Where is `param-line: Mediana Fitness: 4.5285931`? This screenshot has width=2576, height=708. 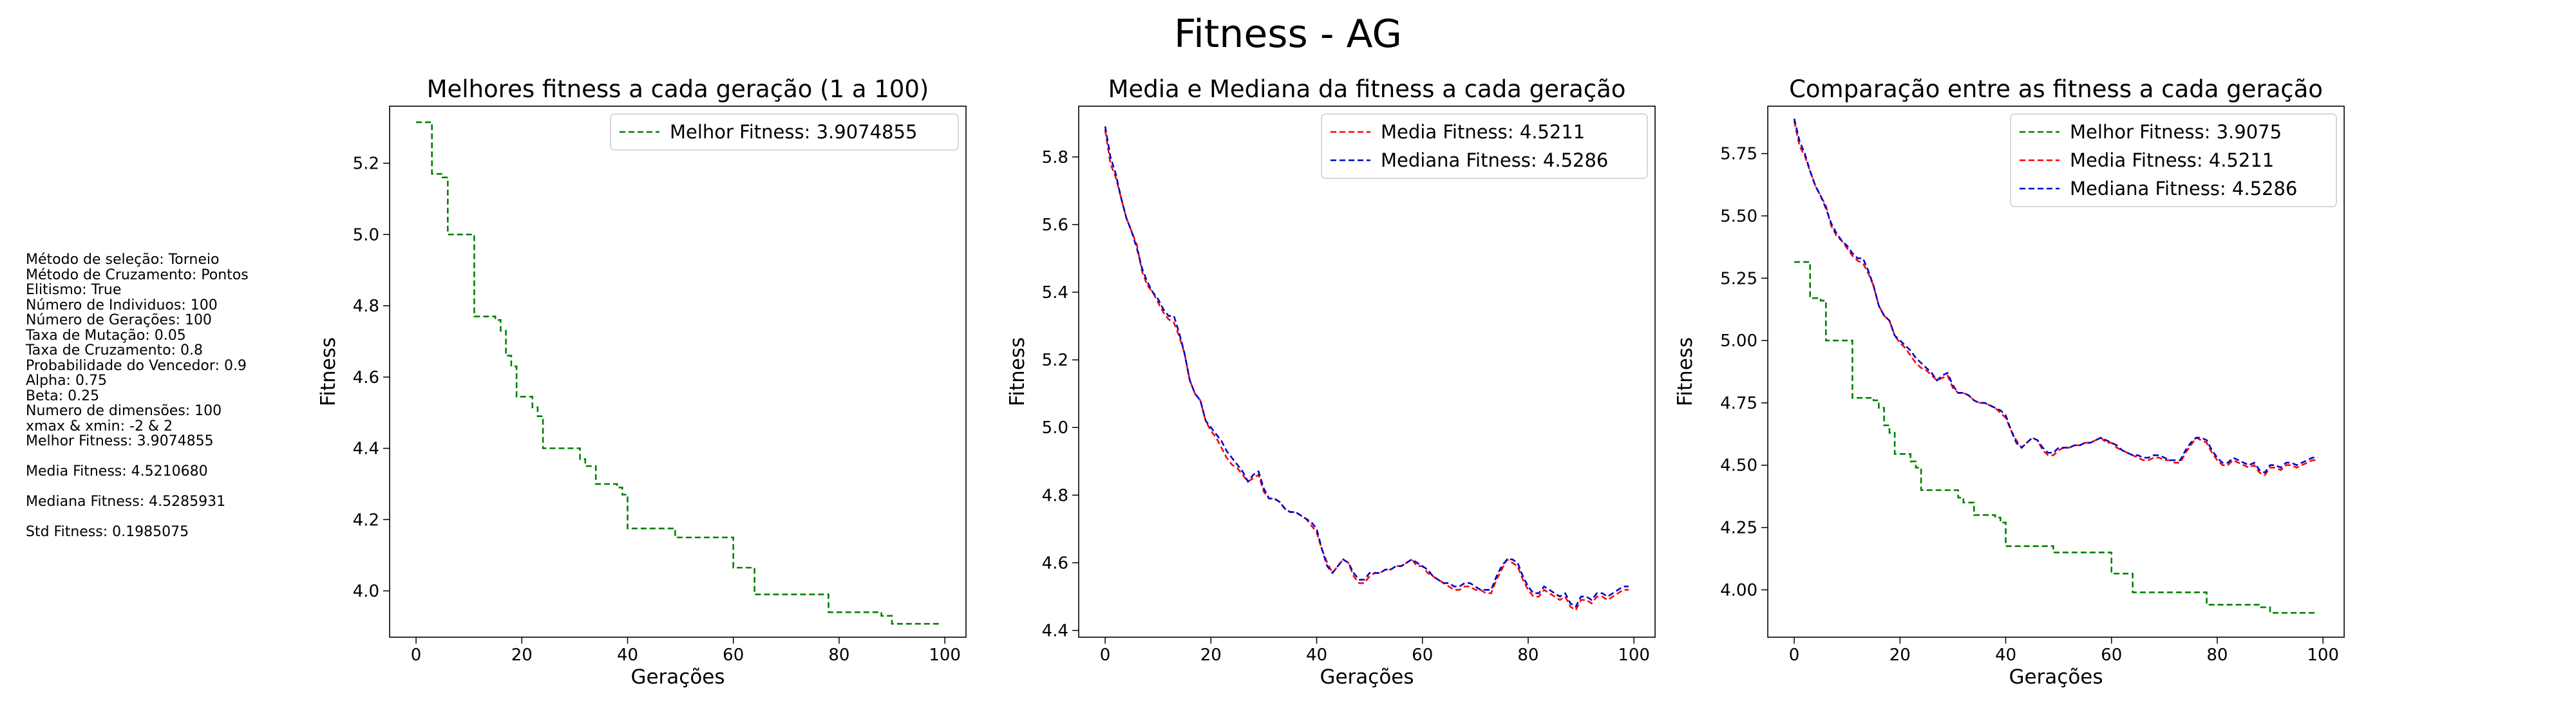
param-line: Mediana Fitness: 4.5285931 is located at coordinates (126, 502).